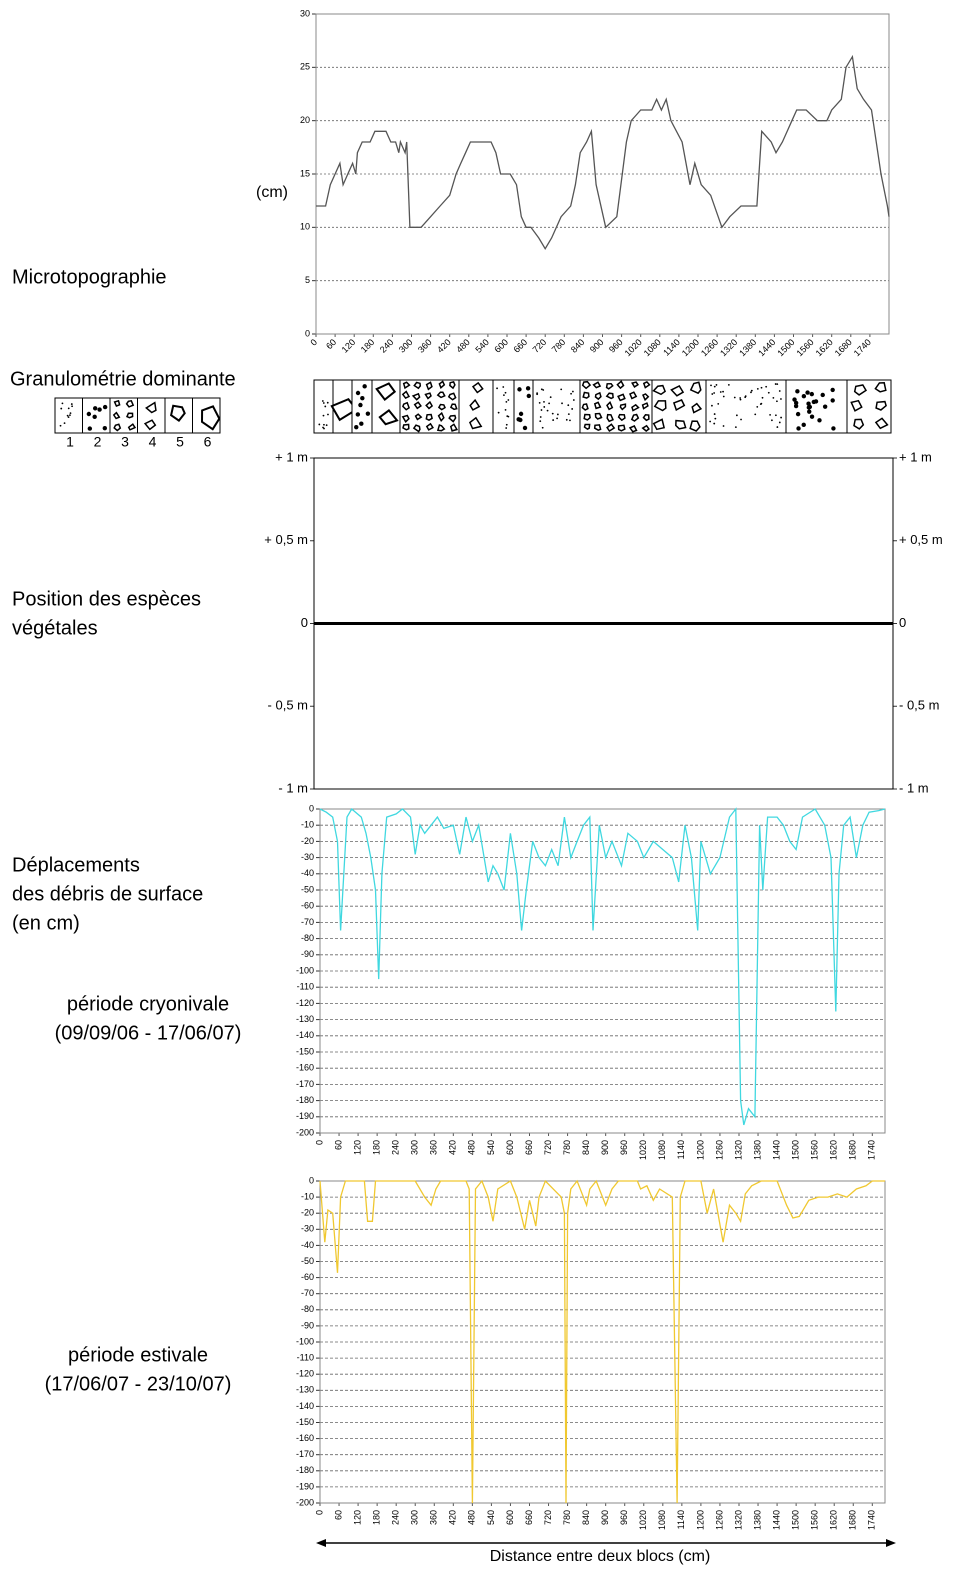  I want to click on arrow-head, so click(321, 1543).